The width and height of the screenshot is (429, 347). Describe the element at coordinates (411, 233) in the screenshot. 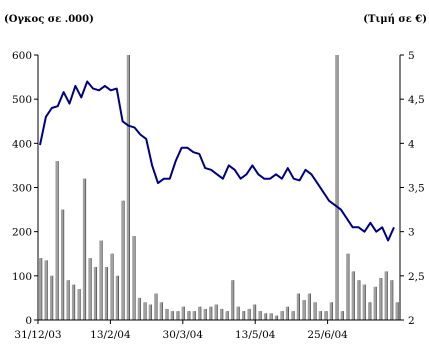

I see `right-tick-label: 3` at that location.